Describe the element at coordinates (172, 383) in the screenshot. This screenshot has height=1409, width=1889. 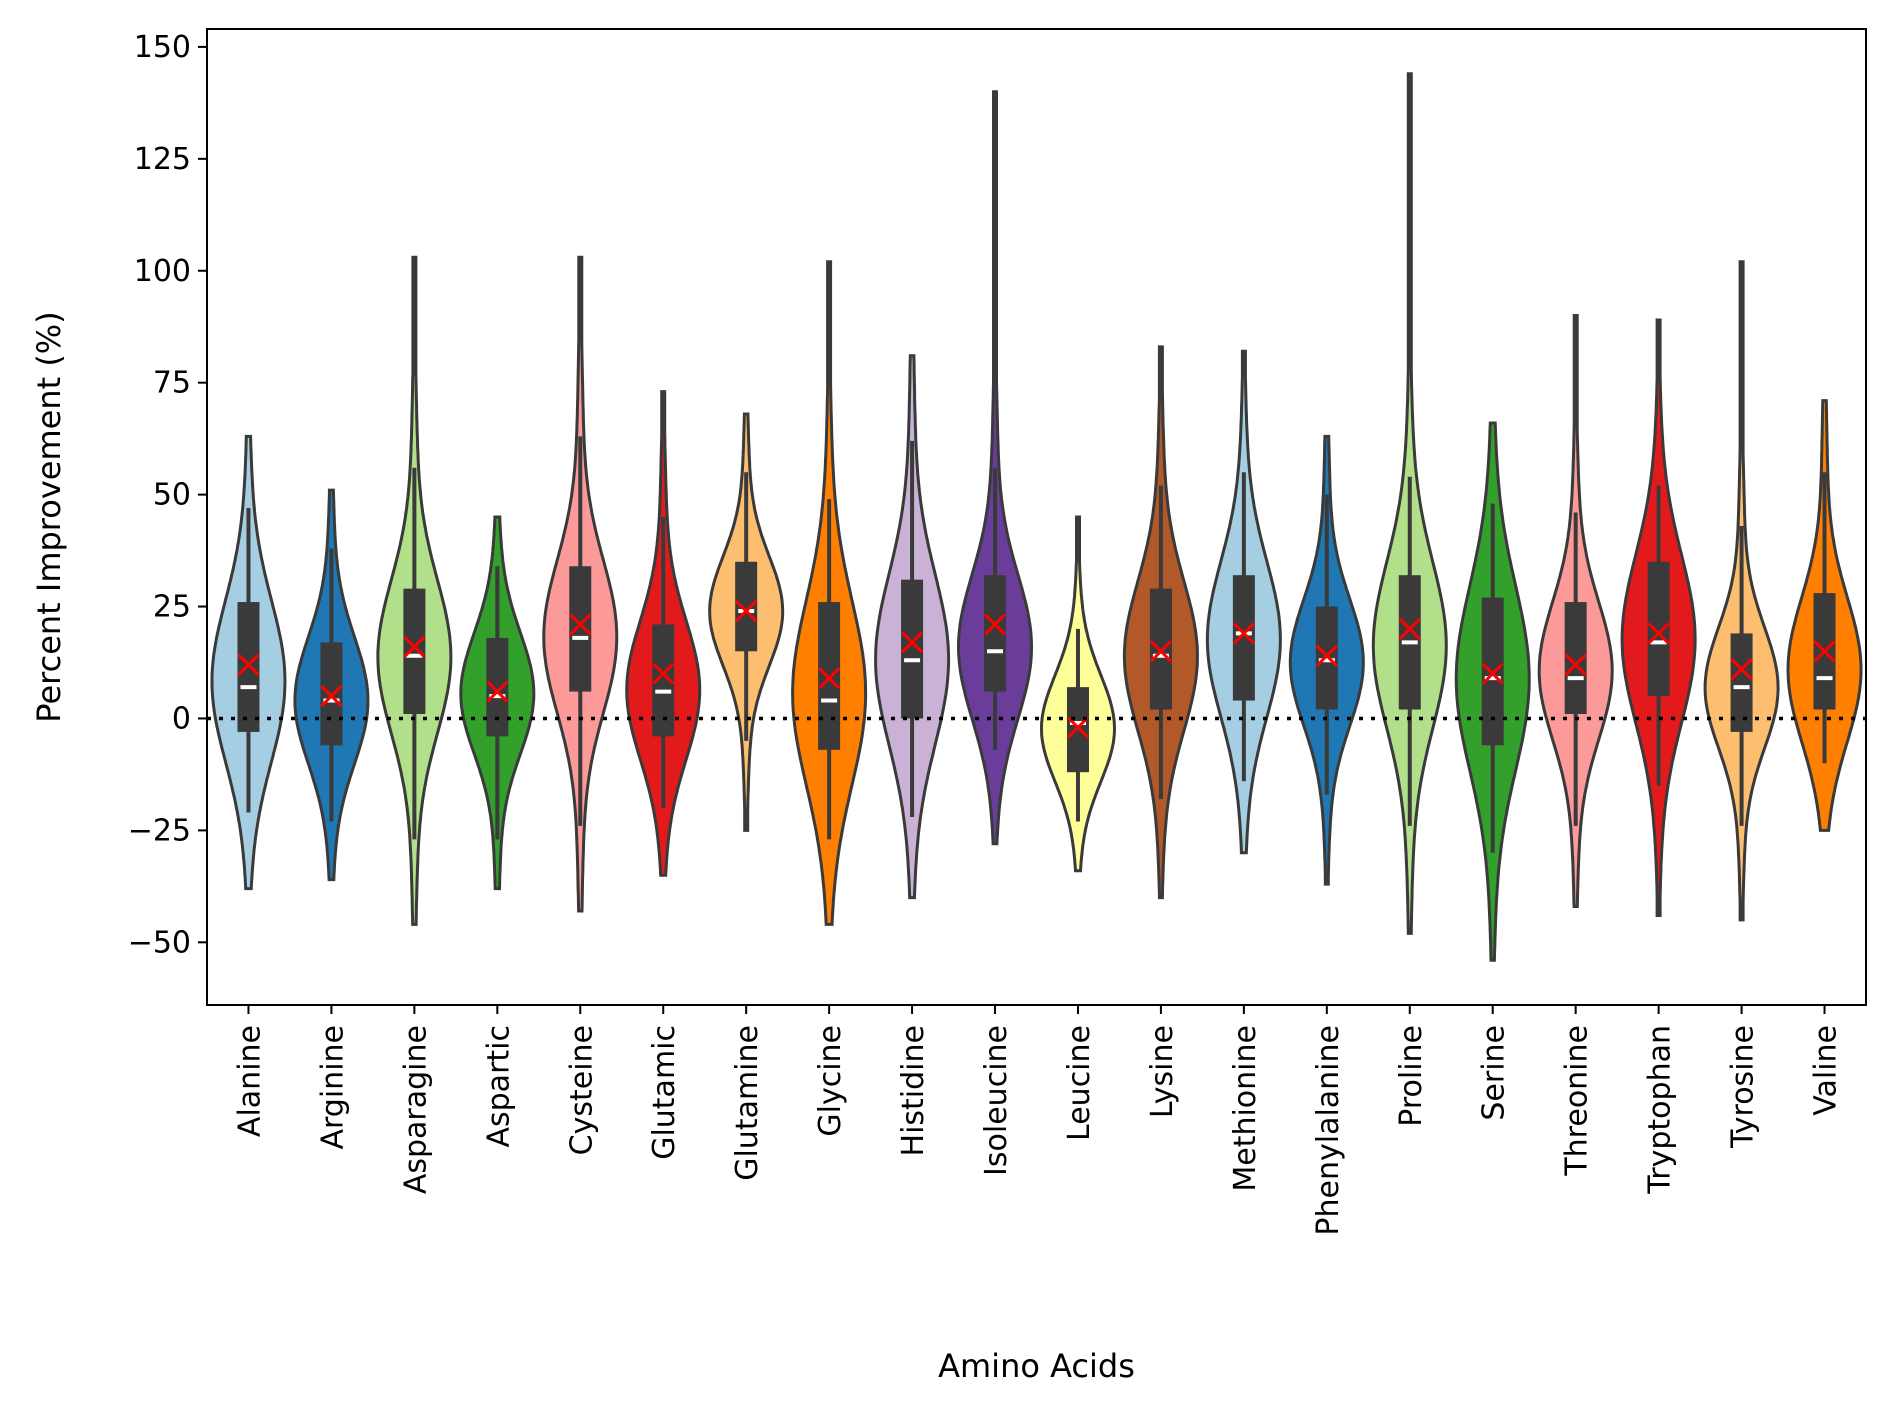
I see `y-tick-label: 75` at that location.